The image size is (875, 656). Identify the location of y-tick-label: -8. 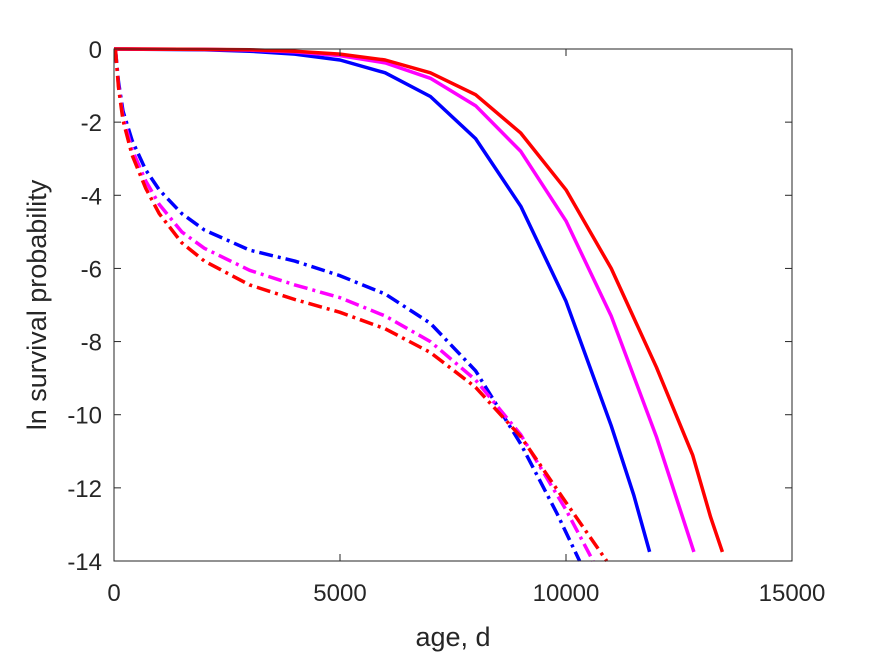
(91, 343).